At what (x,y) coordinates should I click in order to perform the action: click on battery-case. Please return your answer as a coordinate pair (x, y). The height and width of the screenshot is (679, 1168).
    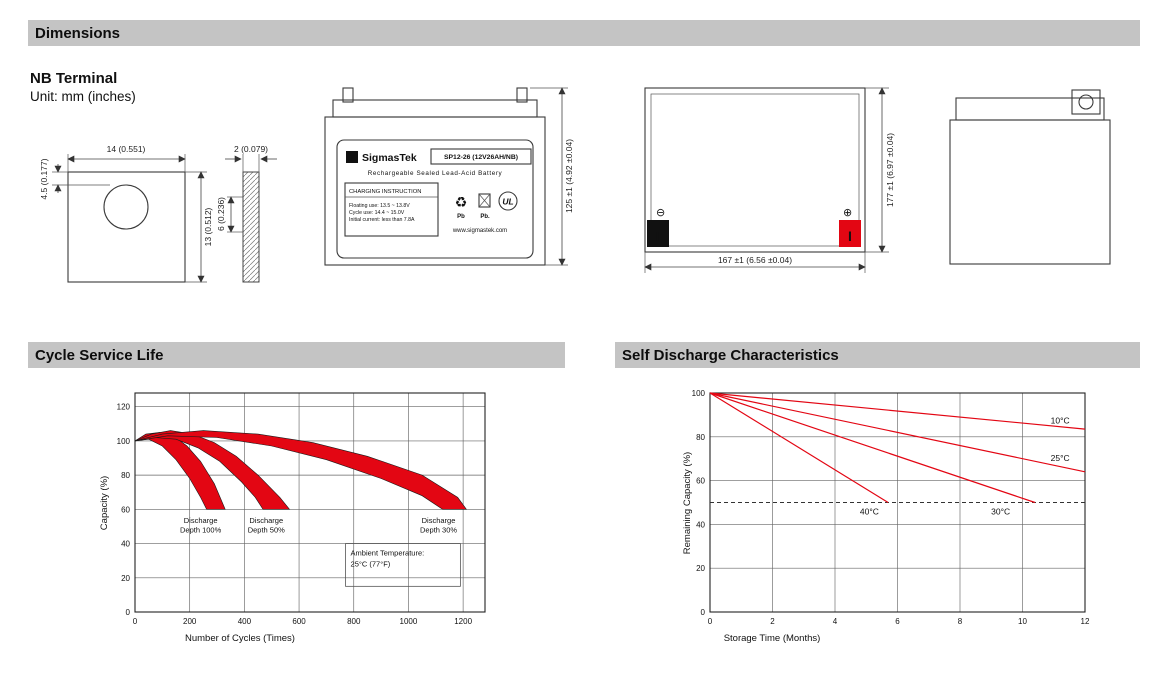
    Looking at the image, I should click on (435, 191).